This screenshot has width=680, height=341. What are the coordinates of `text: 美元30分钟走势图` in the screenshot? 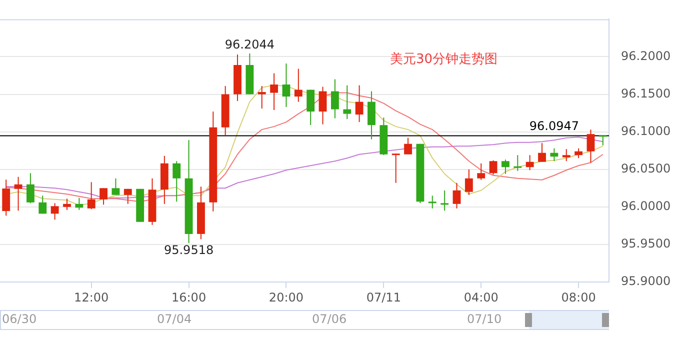 It's located at (444, 59).